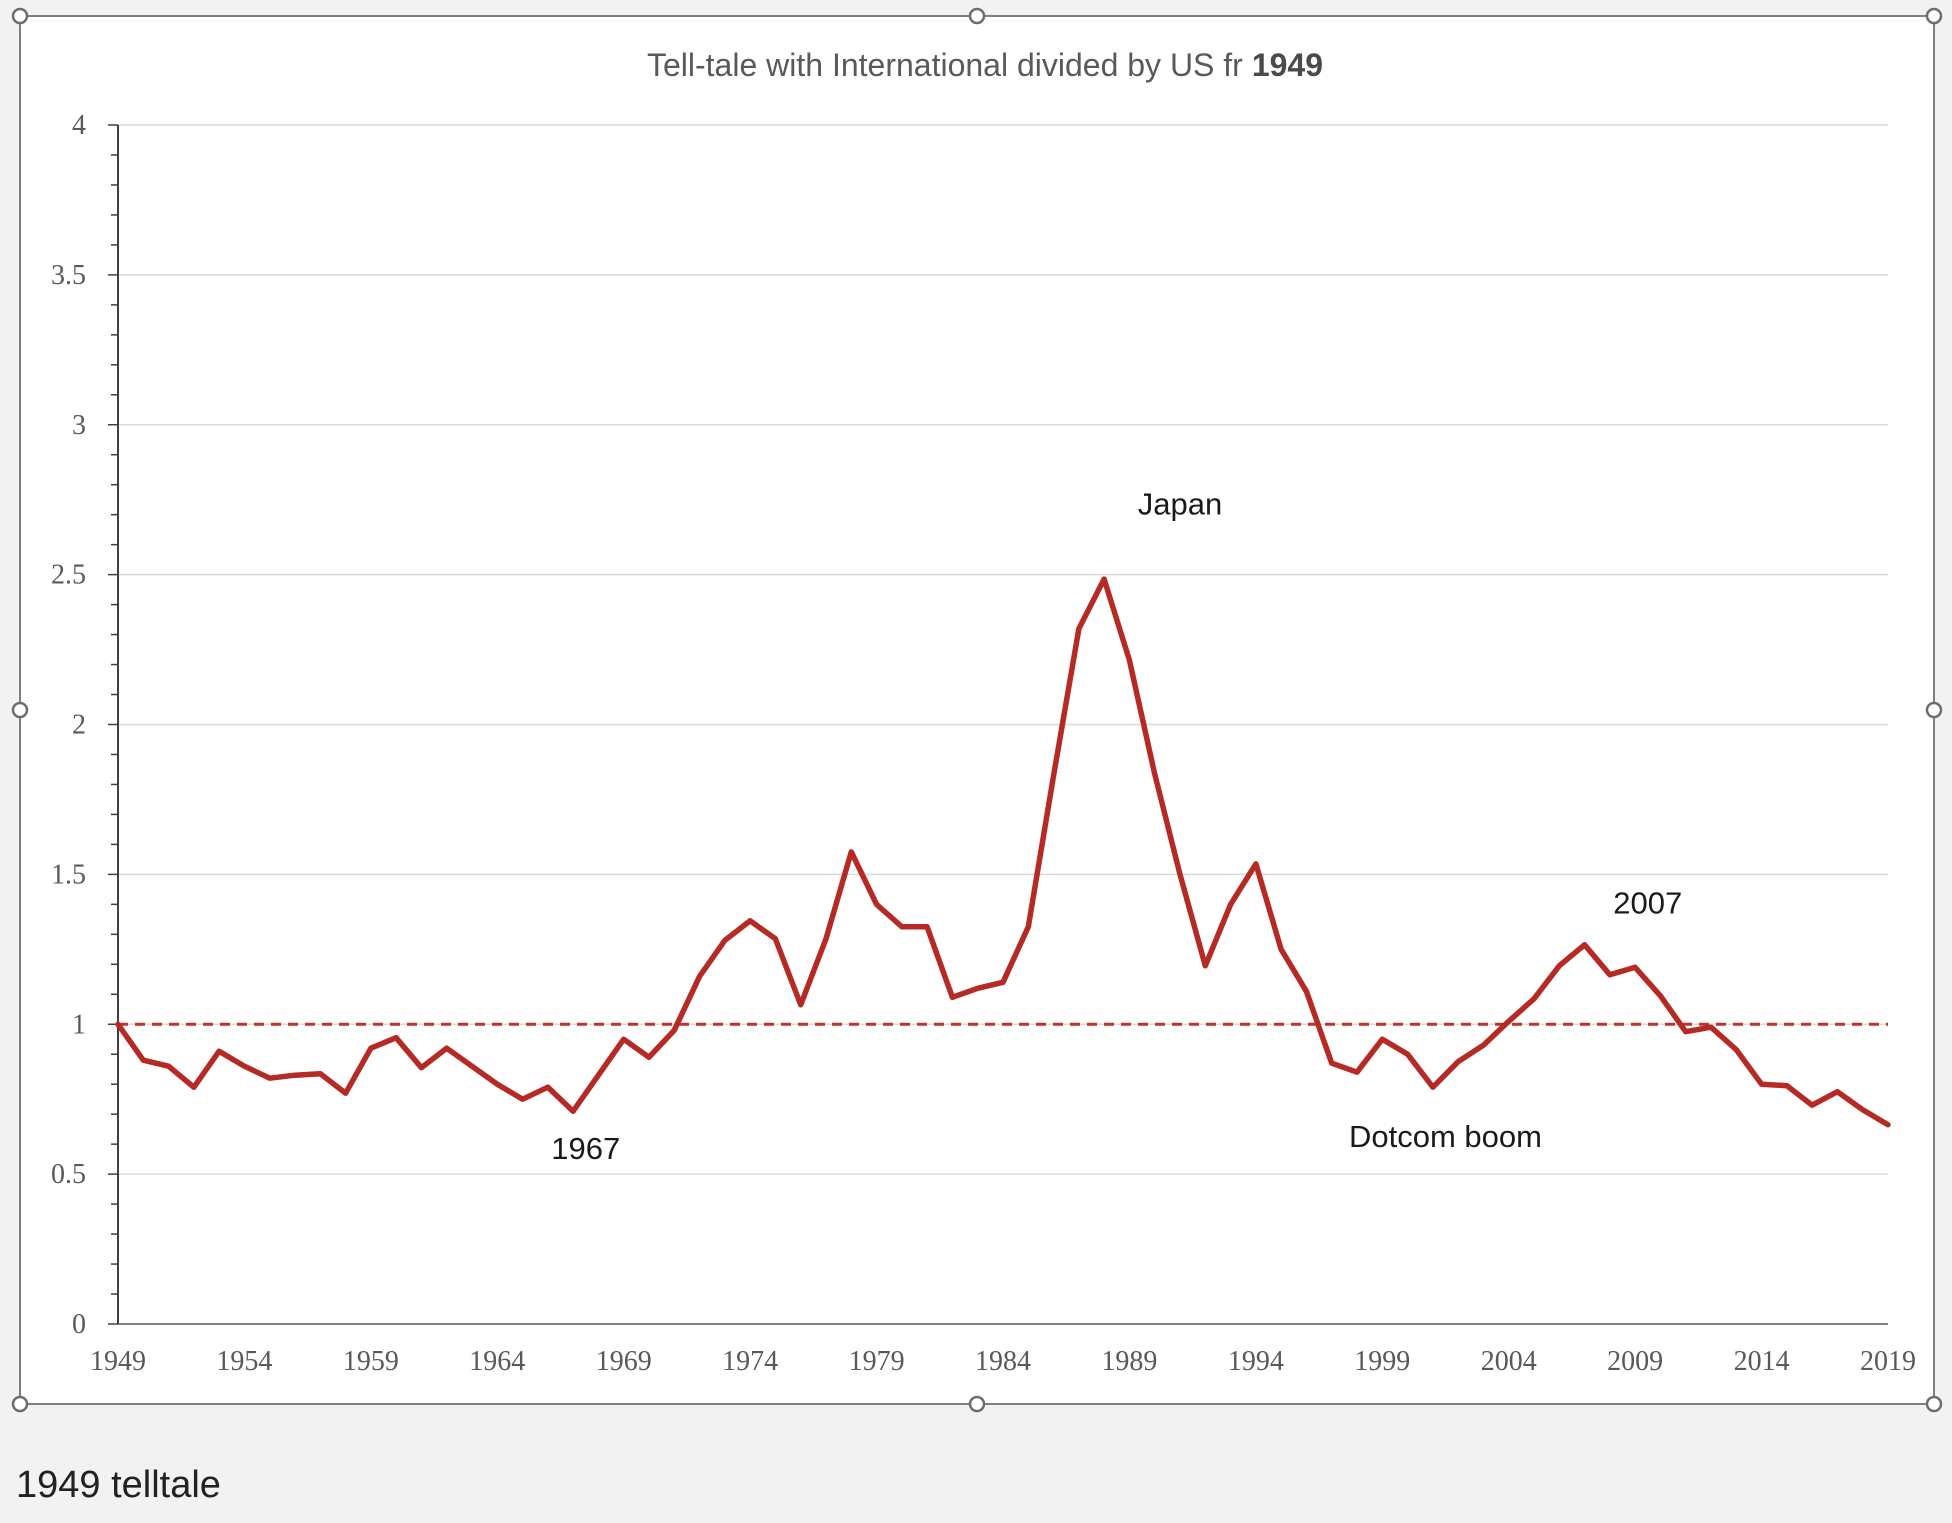  I want to click on x-tick-label: 1979, so click(877, 1361).